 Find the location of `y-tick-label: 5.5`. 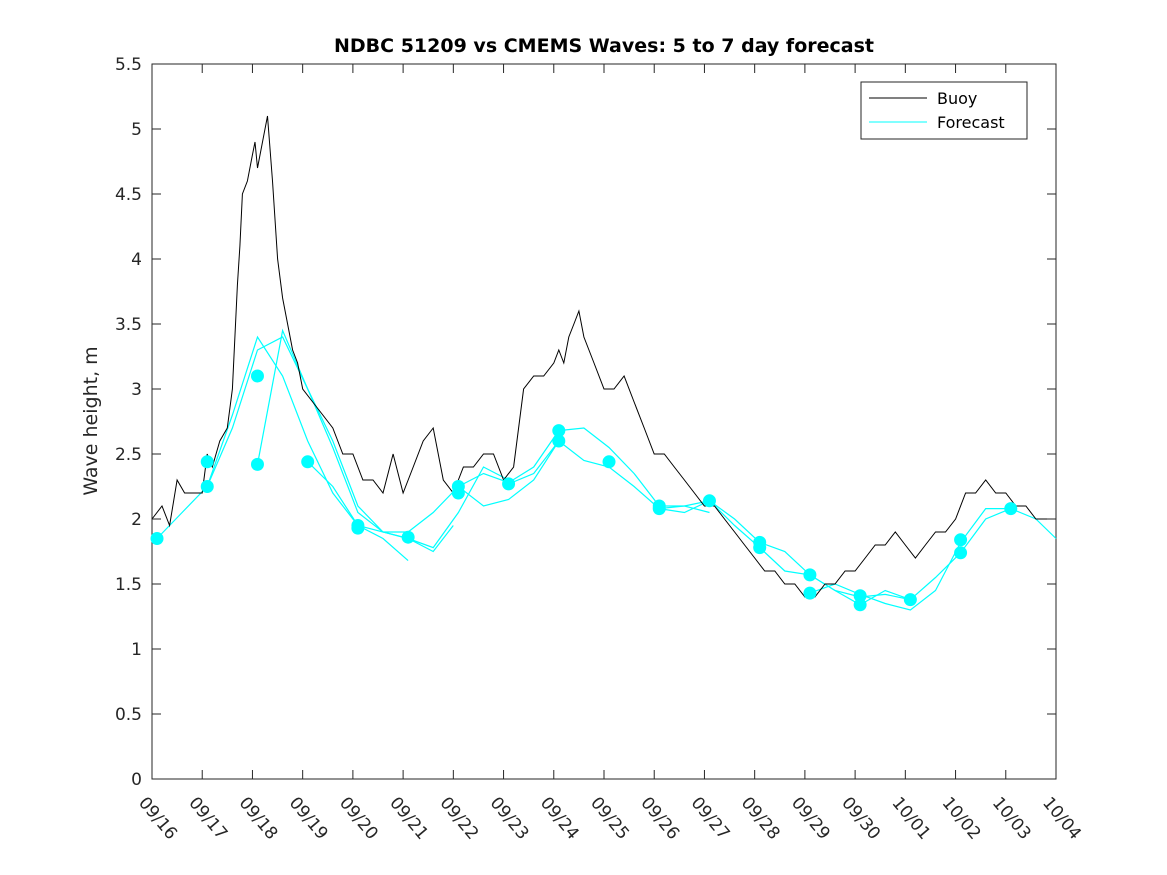

y-tick-label: 5.5 is located at coordinates (128, 65).